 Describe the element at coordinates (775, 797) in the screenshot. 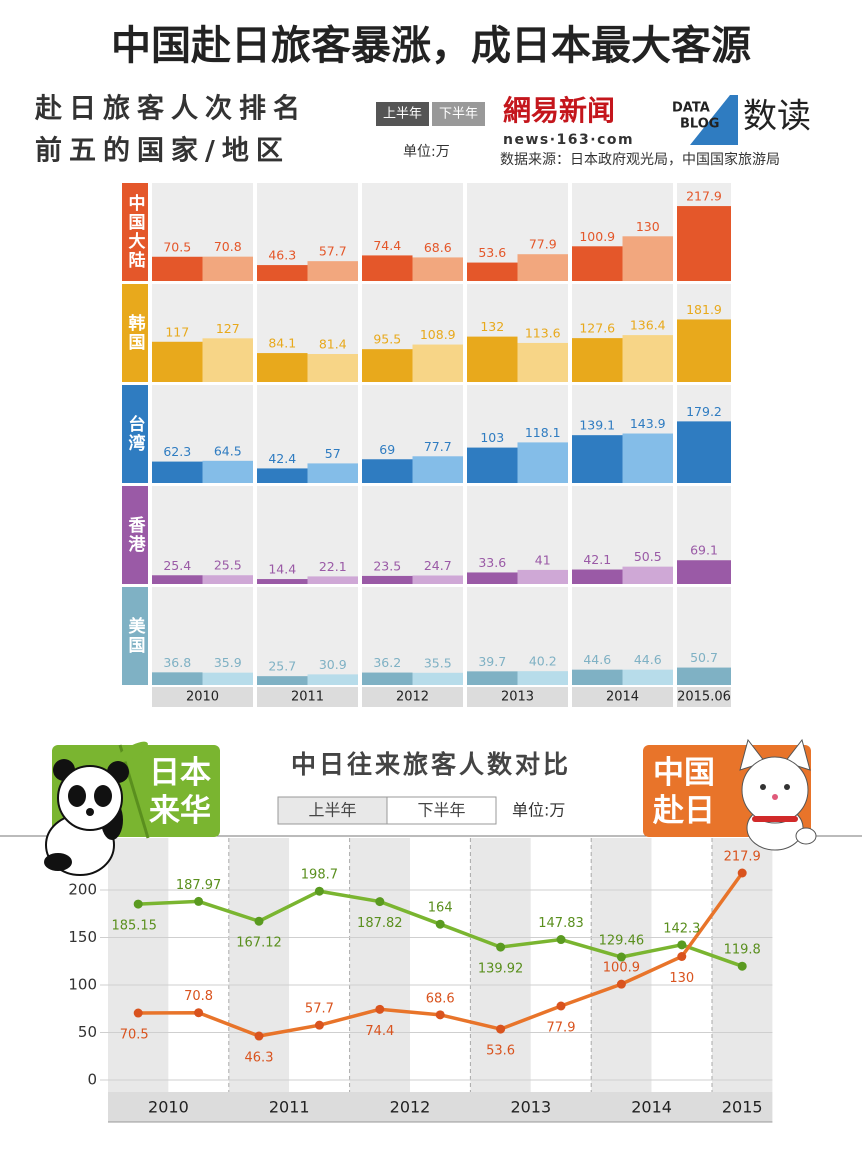

I see `cat-nose` at that location.